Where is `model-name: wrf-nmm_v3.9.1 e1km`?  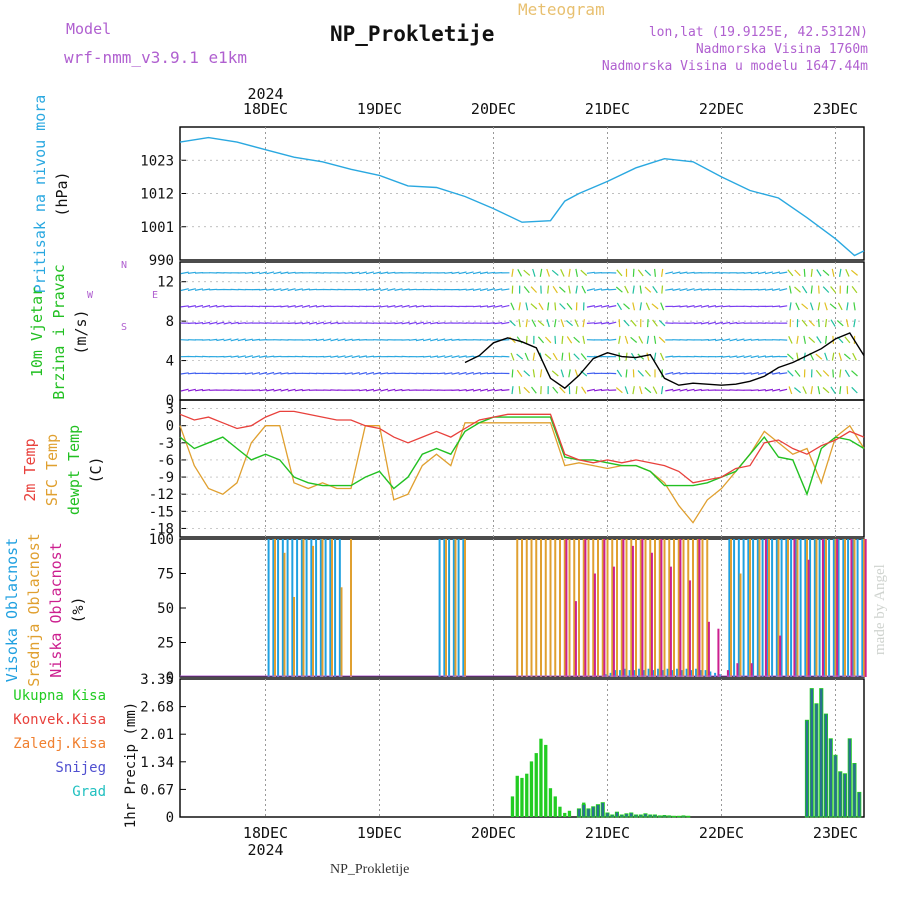
model-name: wrf-nmm_v3.9.1 e1km is located at coordinates (156, 57).